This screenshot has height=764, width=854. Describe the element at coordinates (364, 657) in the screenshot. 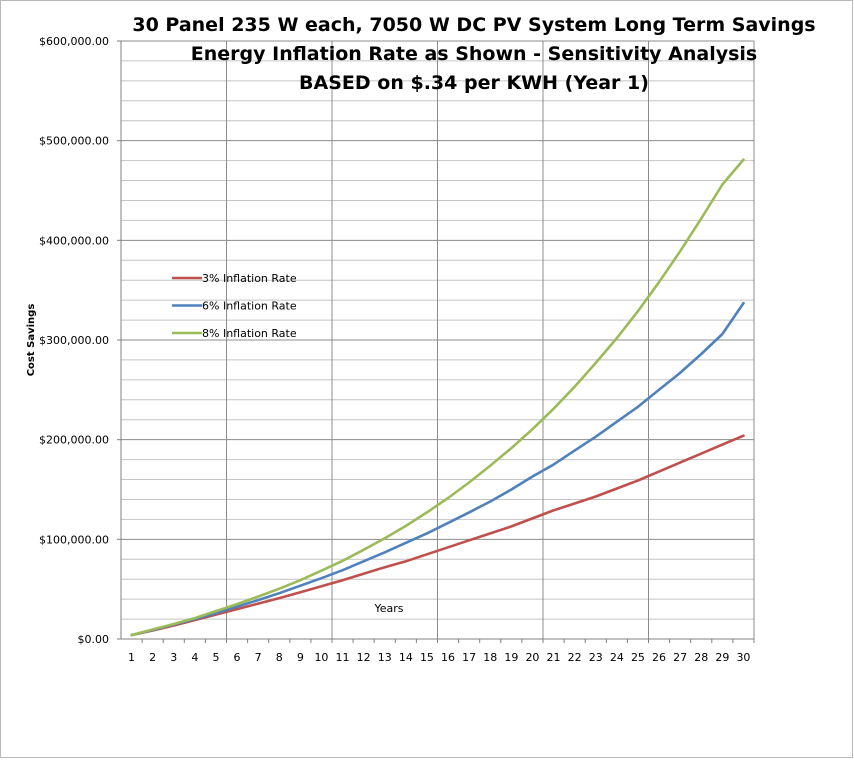

I see `x-tick-label: 12` at that location.